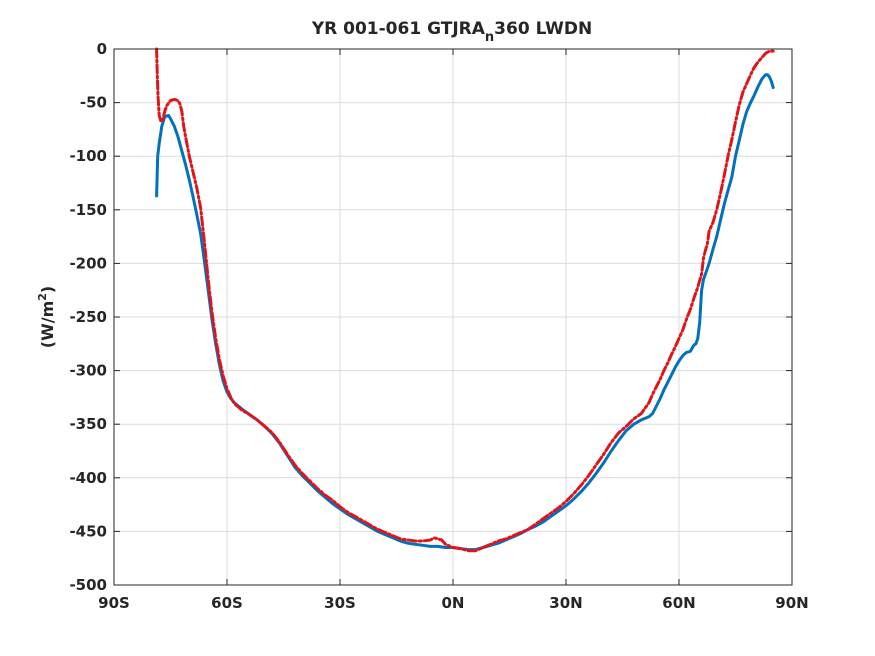 The height and width of the screenshot is (656, 875). I want to click on x-tick-label: 30N, so click(565, 603).